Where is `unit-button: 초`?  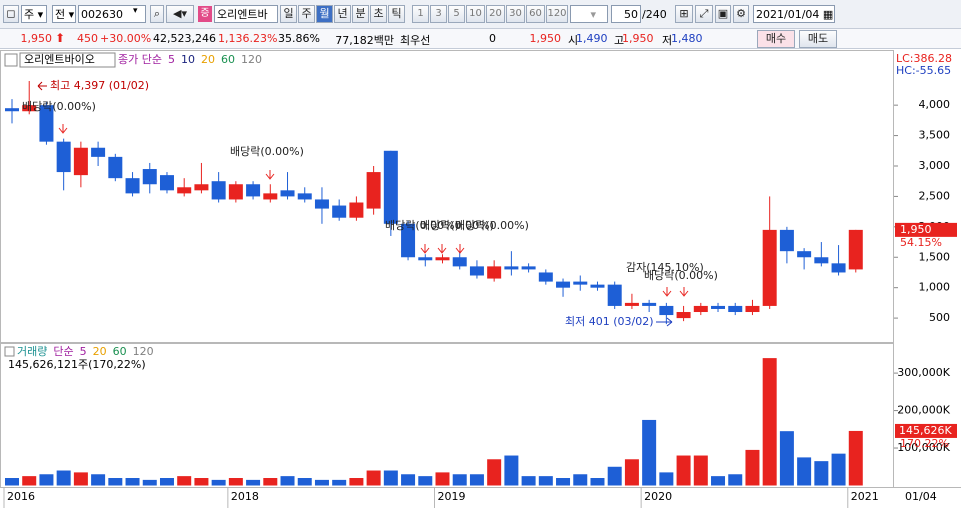 unit-button: 초 is located at coordinates (378, 14).